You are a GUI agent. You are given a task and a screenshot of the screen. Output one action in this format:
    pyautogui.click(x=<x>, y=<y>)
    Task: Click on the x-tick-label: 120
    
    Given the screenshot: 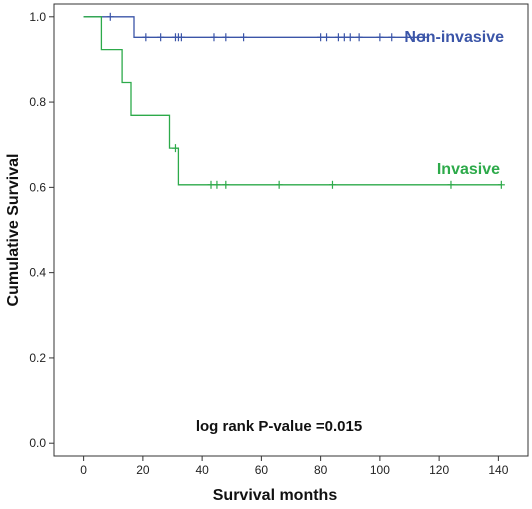 What is the action you would take?
    pyautogui.click(x=439, y=470)
    